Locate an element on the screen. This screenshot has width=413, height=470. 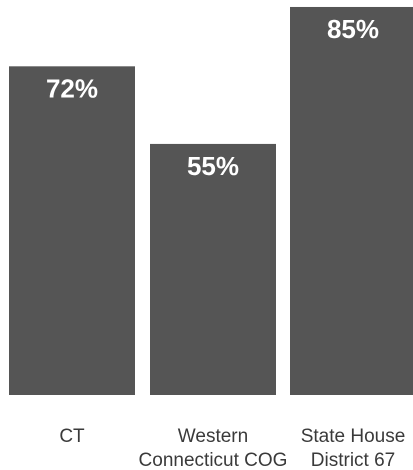
category-label-1-line-1: CT is located at coordinates (72, 436).